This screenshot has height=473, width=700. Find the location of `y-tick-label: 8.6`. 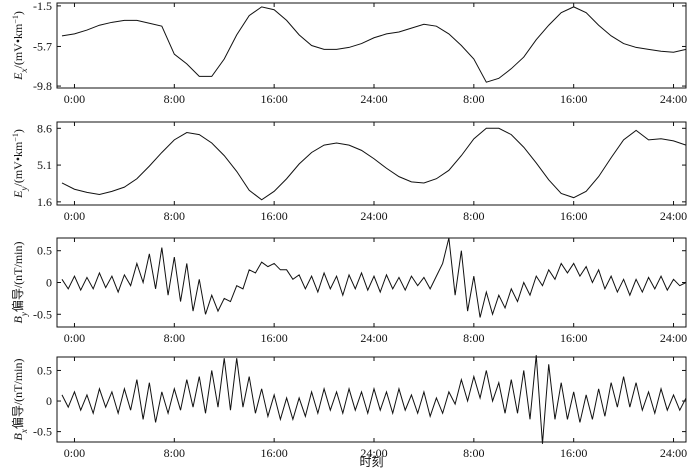

y-tick-label: 8.6 is located at coordinates (44, 128).